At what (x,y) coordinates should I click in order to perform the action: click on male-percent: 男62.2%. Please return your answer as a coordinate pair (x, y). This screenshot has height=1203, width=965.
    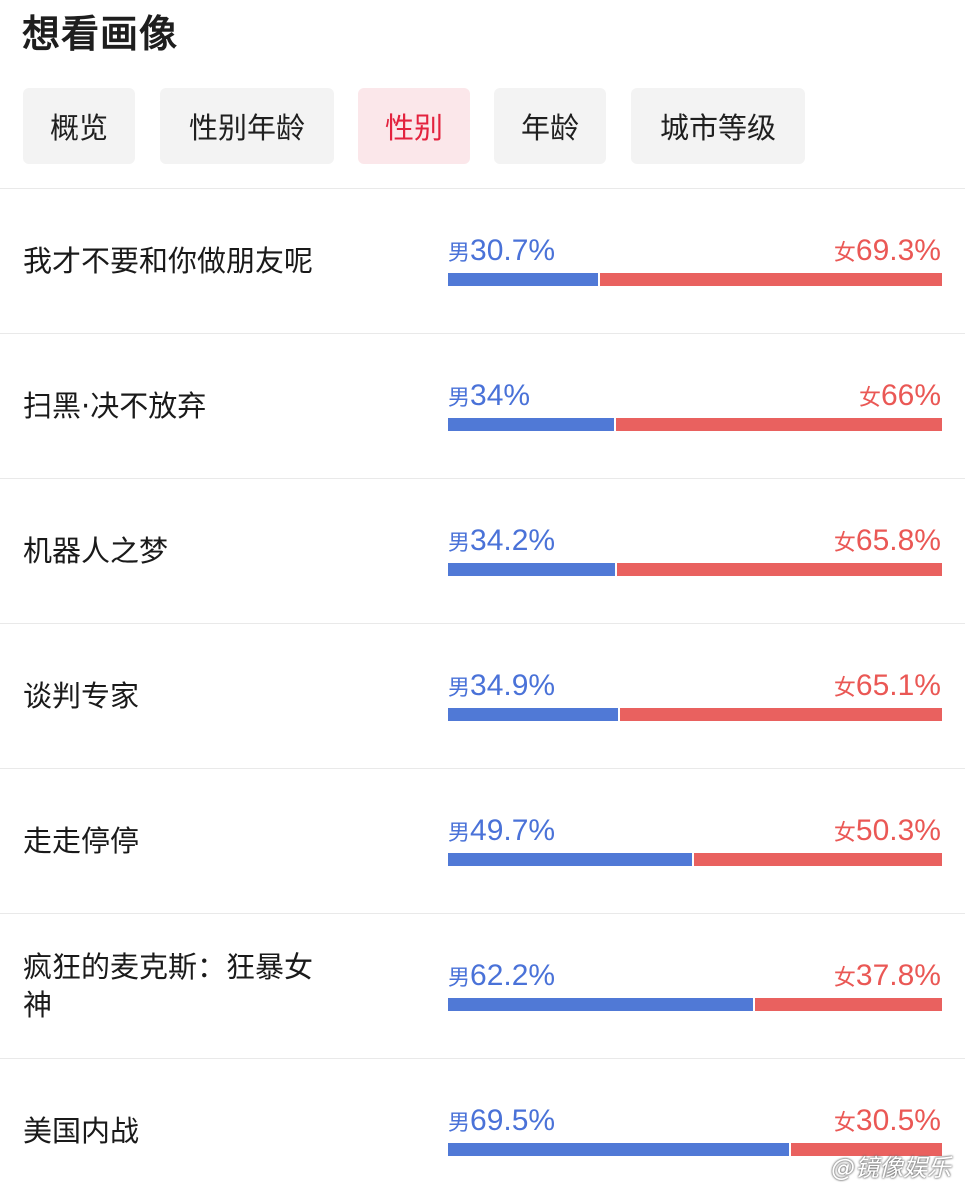
    Looking at the image, I should click on (501, 976).